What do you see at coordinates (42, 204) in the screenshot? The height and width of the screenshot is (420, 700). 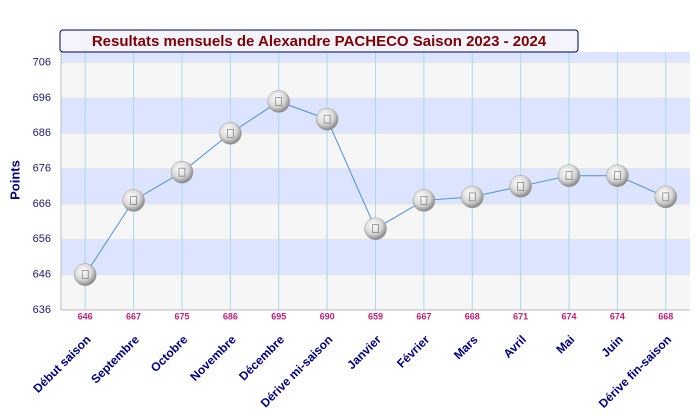 I see `y-tick-label: 666` at bounding box center [42, 204].